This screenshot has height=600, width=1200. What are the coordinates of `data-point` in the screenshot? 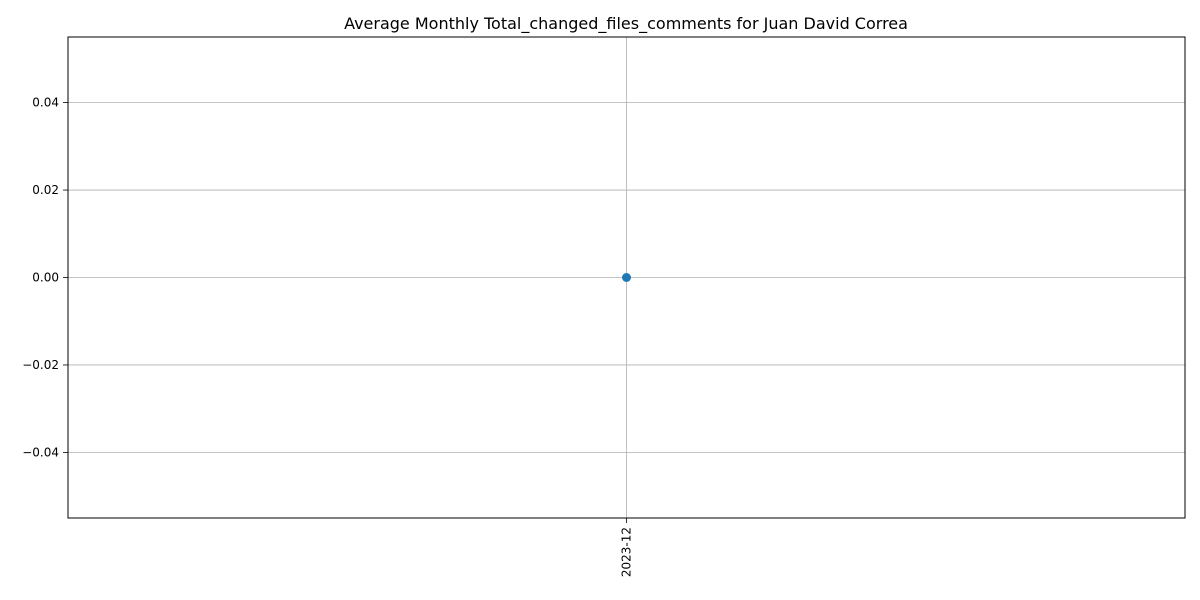 It's located at (626, 277).